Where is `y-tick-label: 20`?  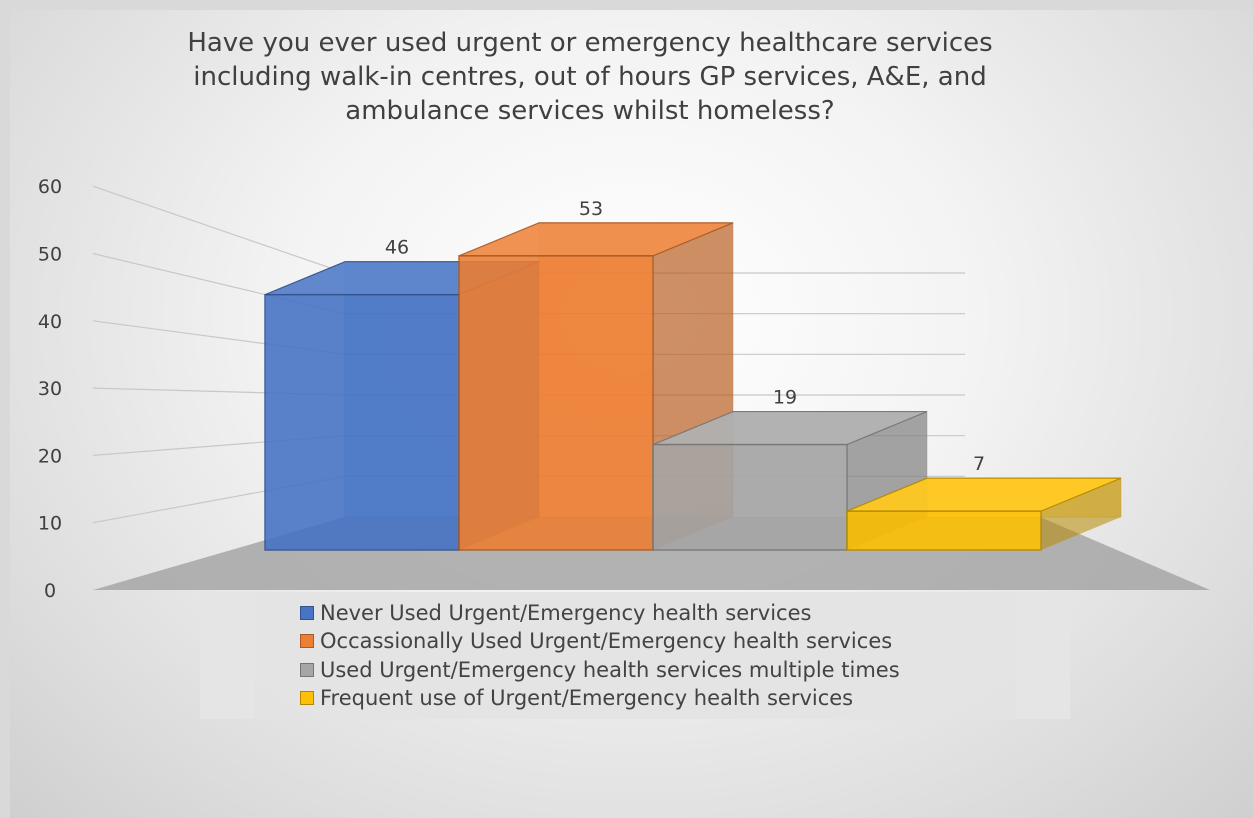 y-tick-label: 20 is located at coordinates (50, 456).